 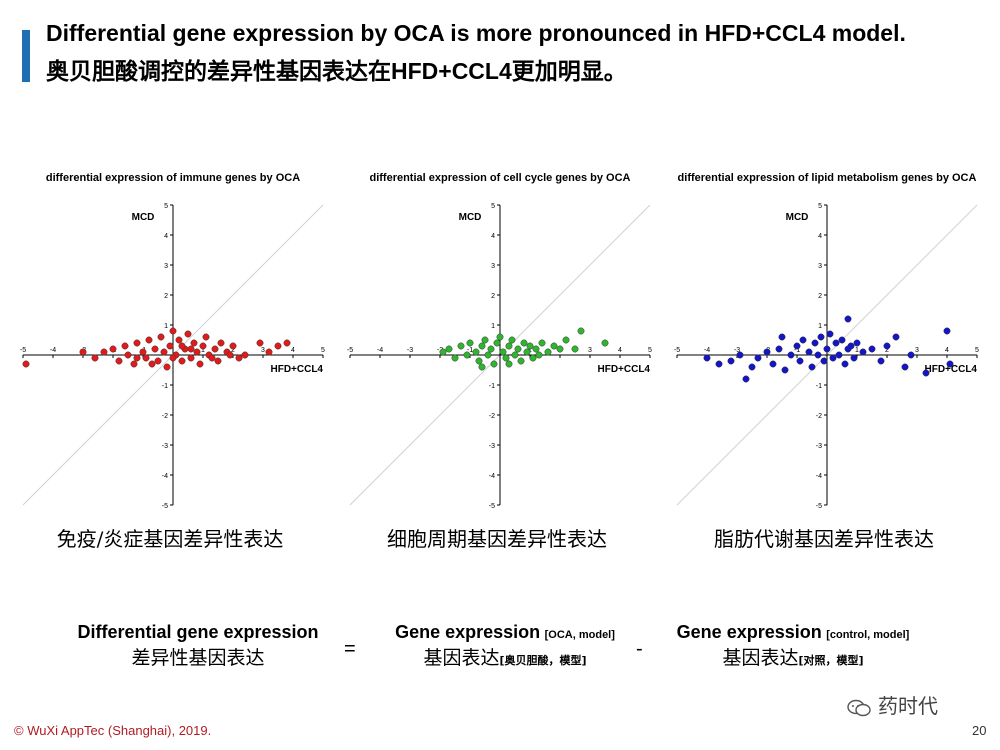 I want to click on watermark-text: 药时代, so click(x=908, y=707).